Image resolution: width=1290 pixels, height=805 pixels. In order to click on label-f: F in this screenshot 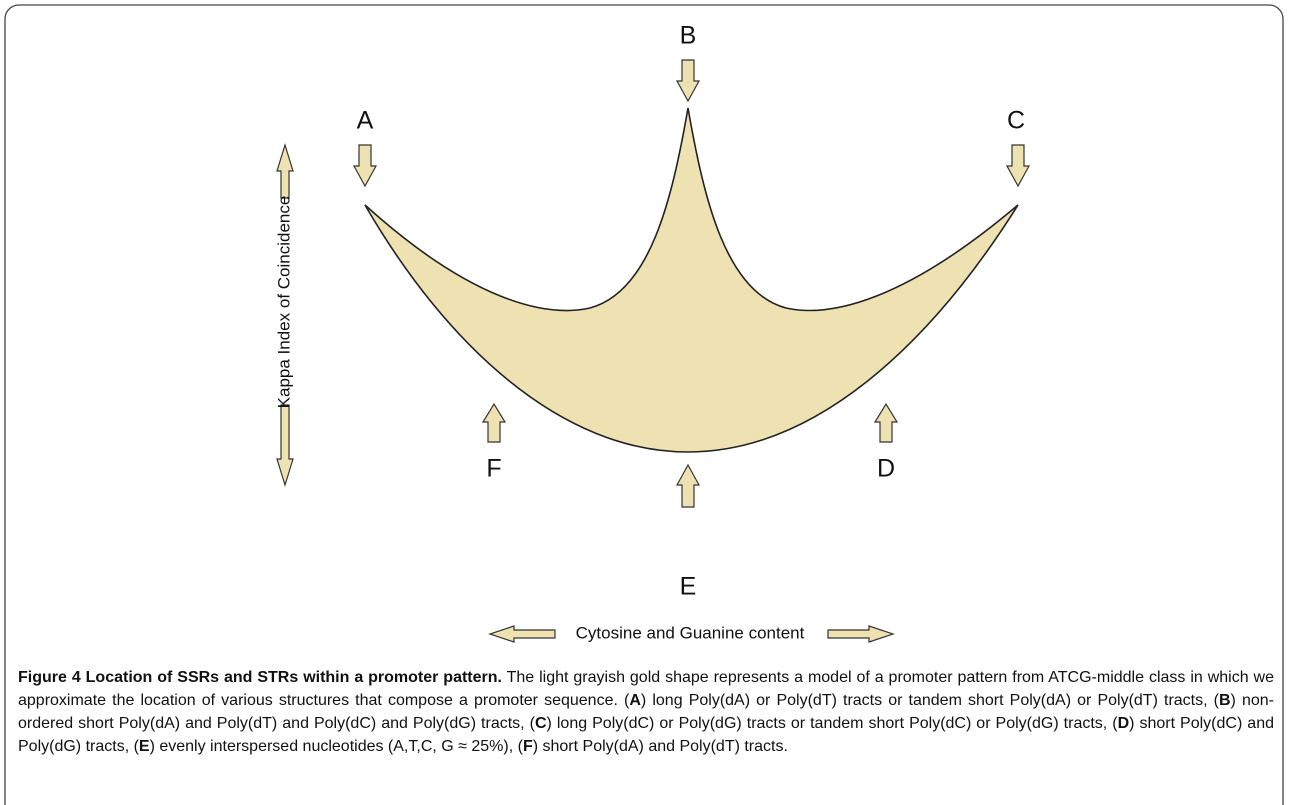, I will do `click(493, 469)`.